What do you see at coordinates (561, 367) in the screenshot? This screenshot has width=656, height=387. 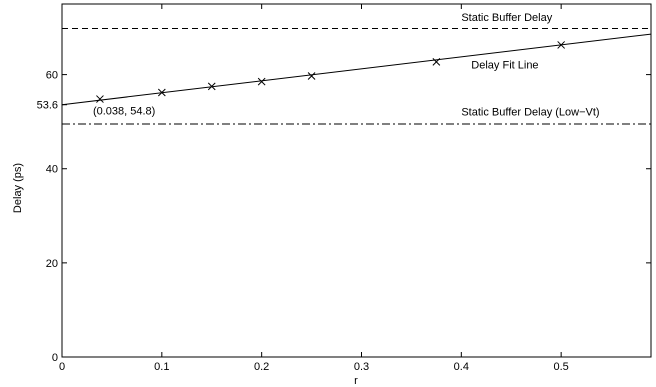 I see `x-tick-label: 0.5` at bounding box center [561, 367].